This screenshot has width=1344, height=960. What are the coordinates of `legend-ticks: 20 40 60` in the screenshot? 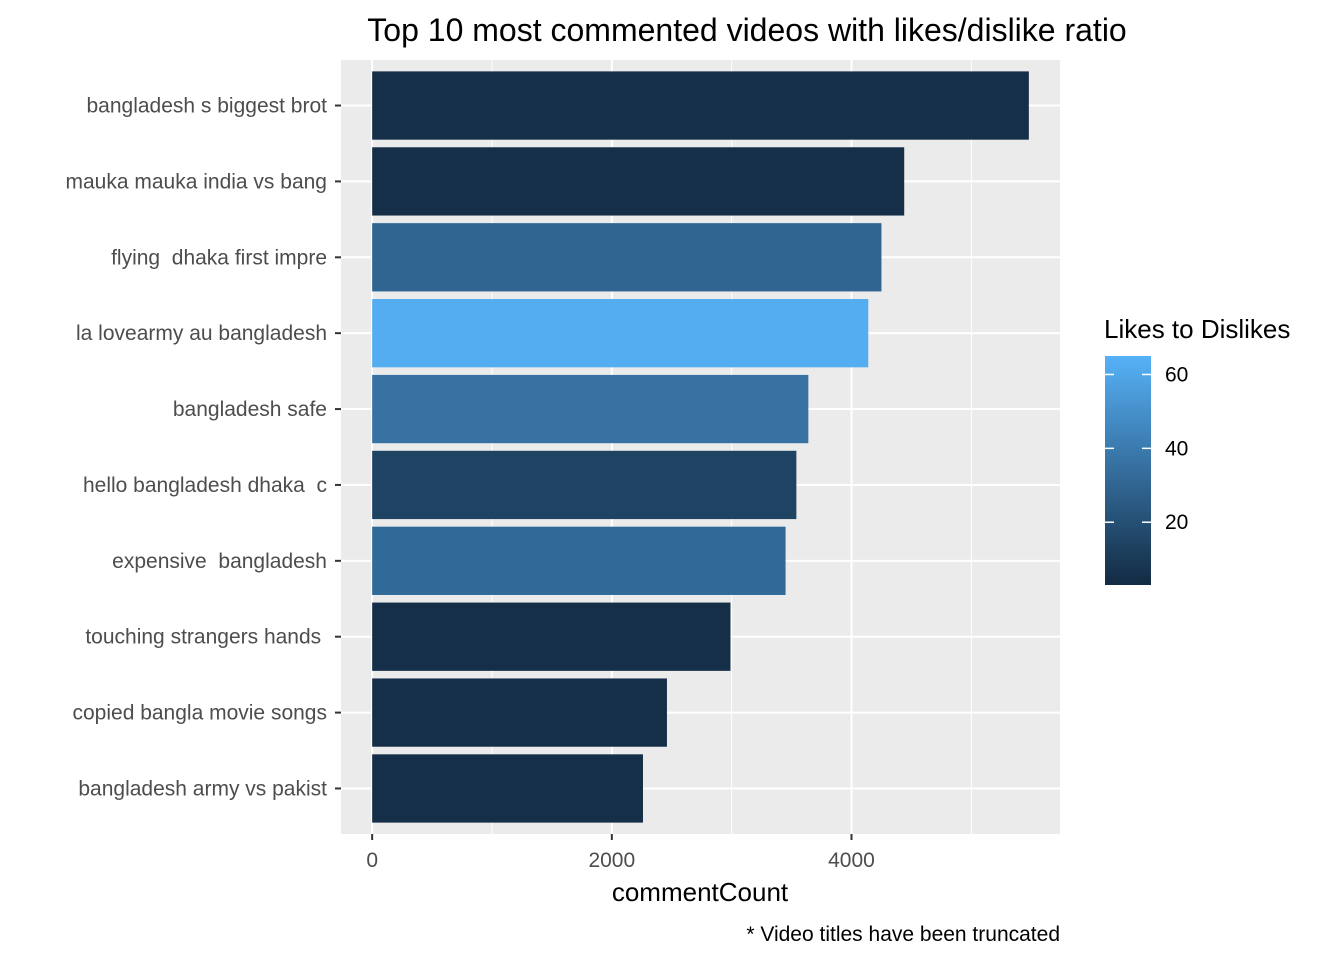 It's located at (1146, 448).